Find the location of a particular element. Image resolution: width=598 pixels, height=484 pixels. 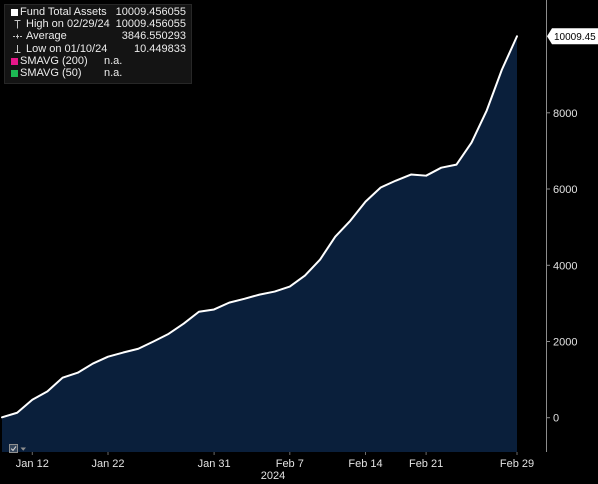

y-axis: 0 2000 4000 6000 8000 is located at coordinates (561, 226).